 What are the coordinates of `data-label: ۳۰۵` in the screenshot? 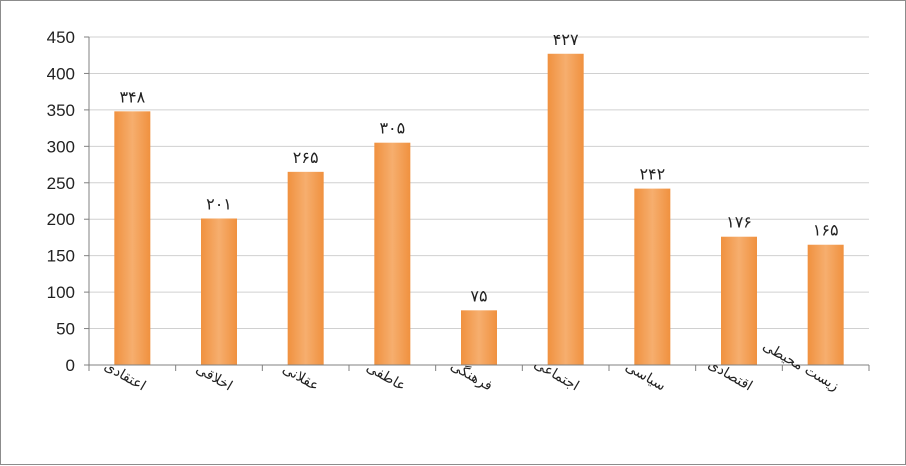 It's located at (392, 128).